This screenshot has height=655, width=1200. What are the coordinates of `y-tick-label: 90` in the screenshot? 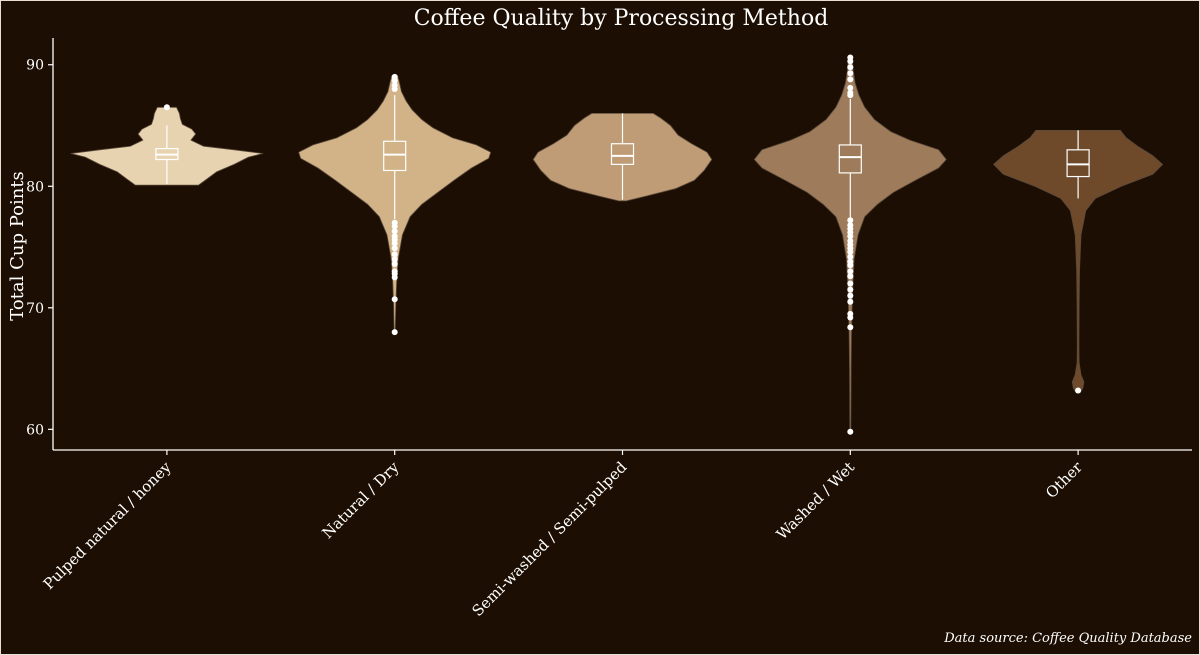 It's located at (35, 66).